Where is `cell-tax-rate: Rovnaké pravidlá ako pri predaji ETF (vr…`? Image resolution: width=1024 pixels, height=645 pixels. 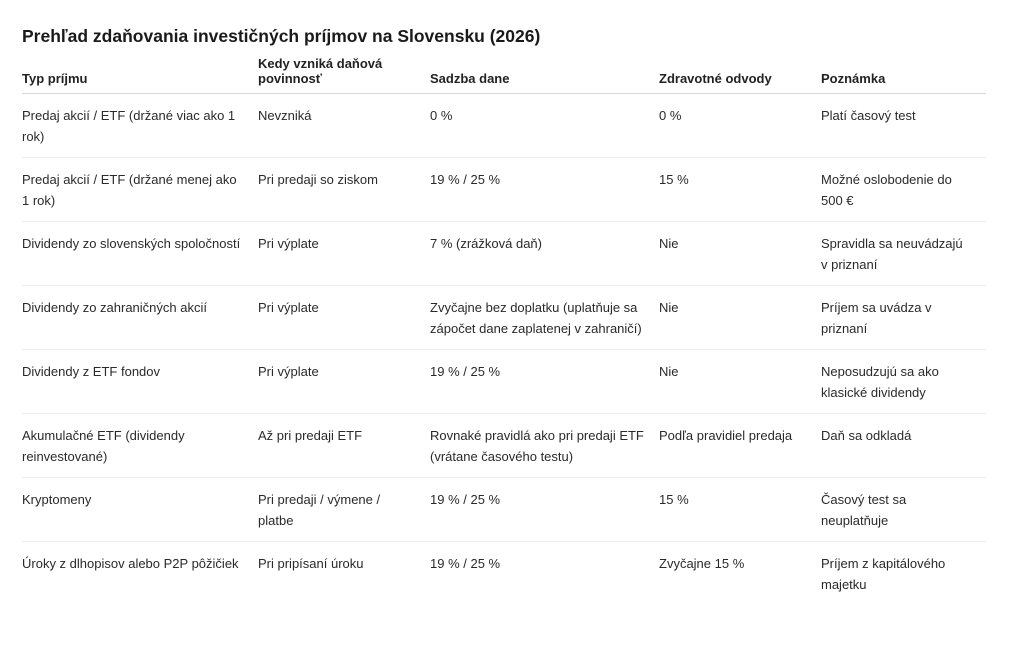 cell-tax-rate: Rovnaké pravidlá ako pri predaji ETF (vr… is located at coordinates (544, 445).